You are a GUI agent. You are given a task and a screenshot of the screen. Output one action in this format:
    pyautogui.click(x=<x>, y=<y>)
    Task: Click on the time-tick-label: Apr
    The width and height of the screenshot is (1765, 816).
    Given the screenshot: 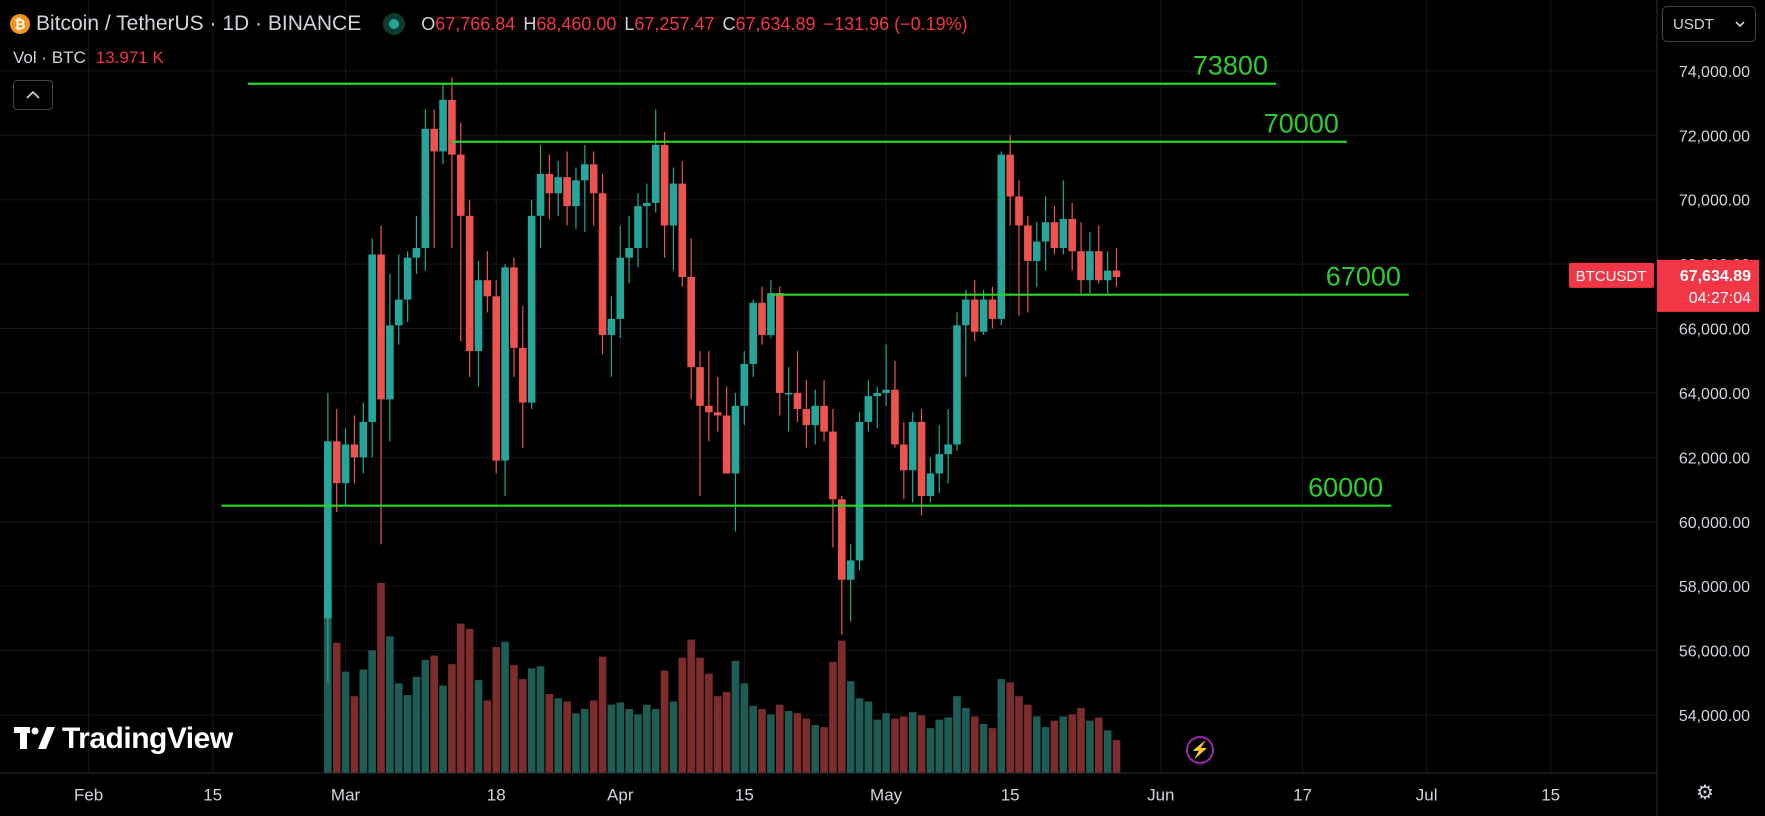 What is the action you would take?
    pyautogui.click(x=620, y=795)
    